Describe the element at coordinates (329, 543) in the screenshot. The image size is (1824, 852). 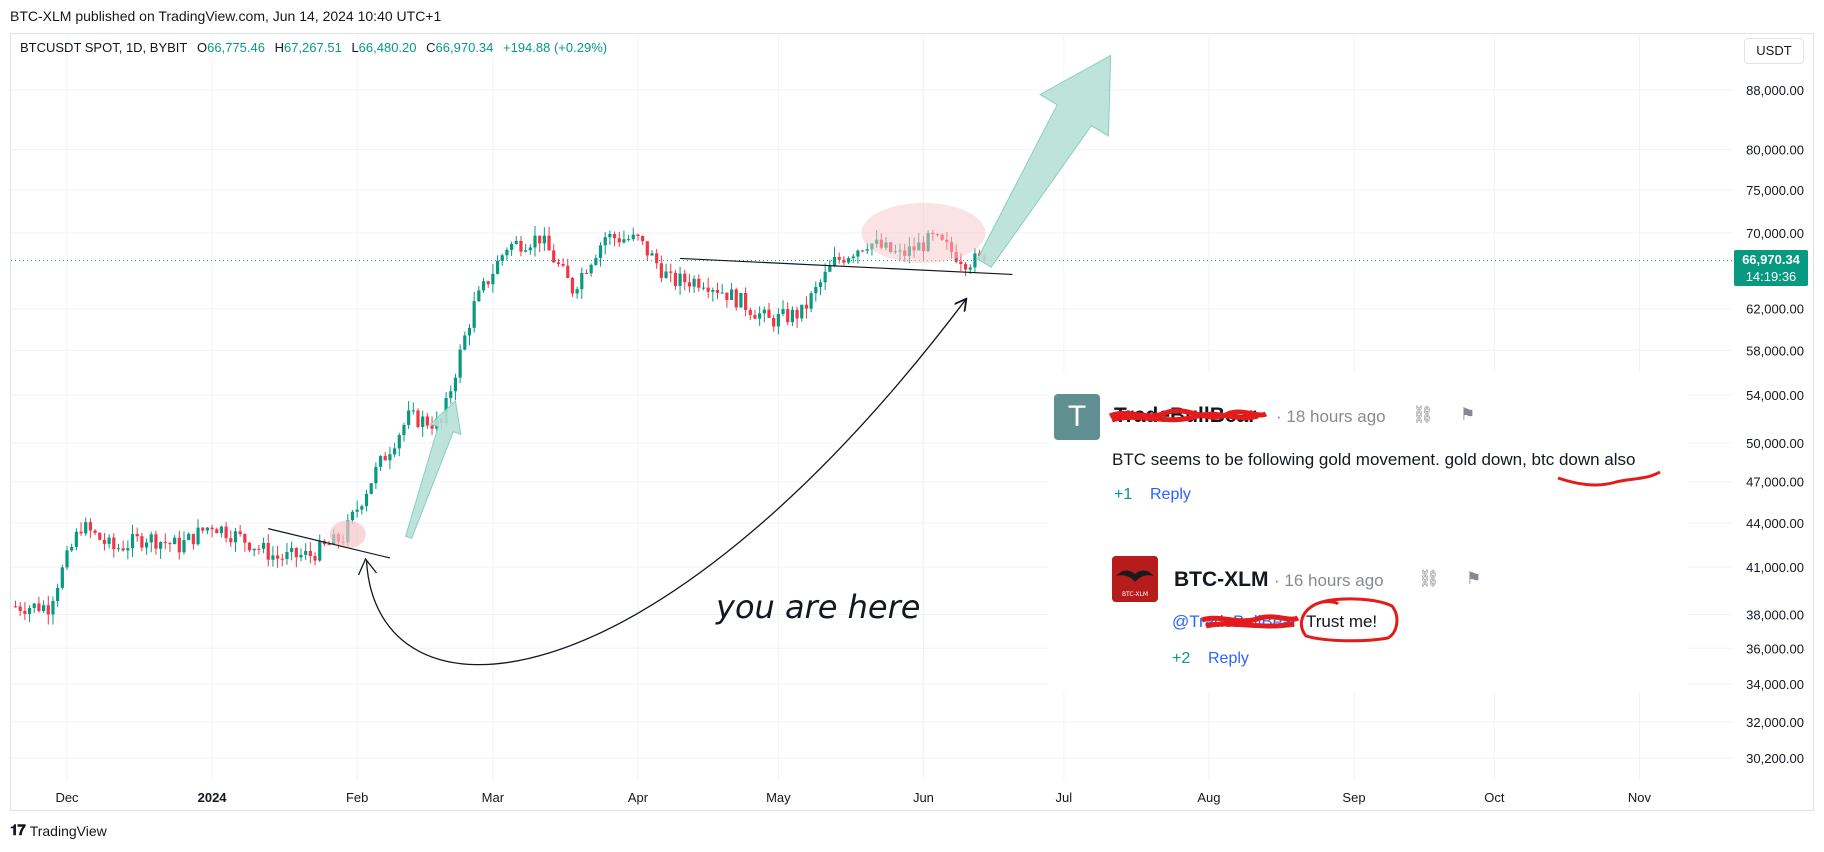
I see `trend-line` at that location.